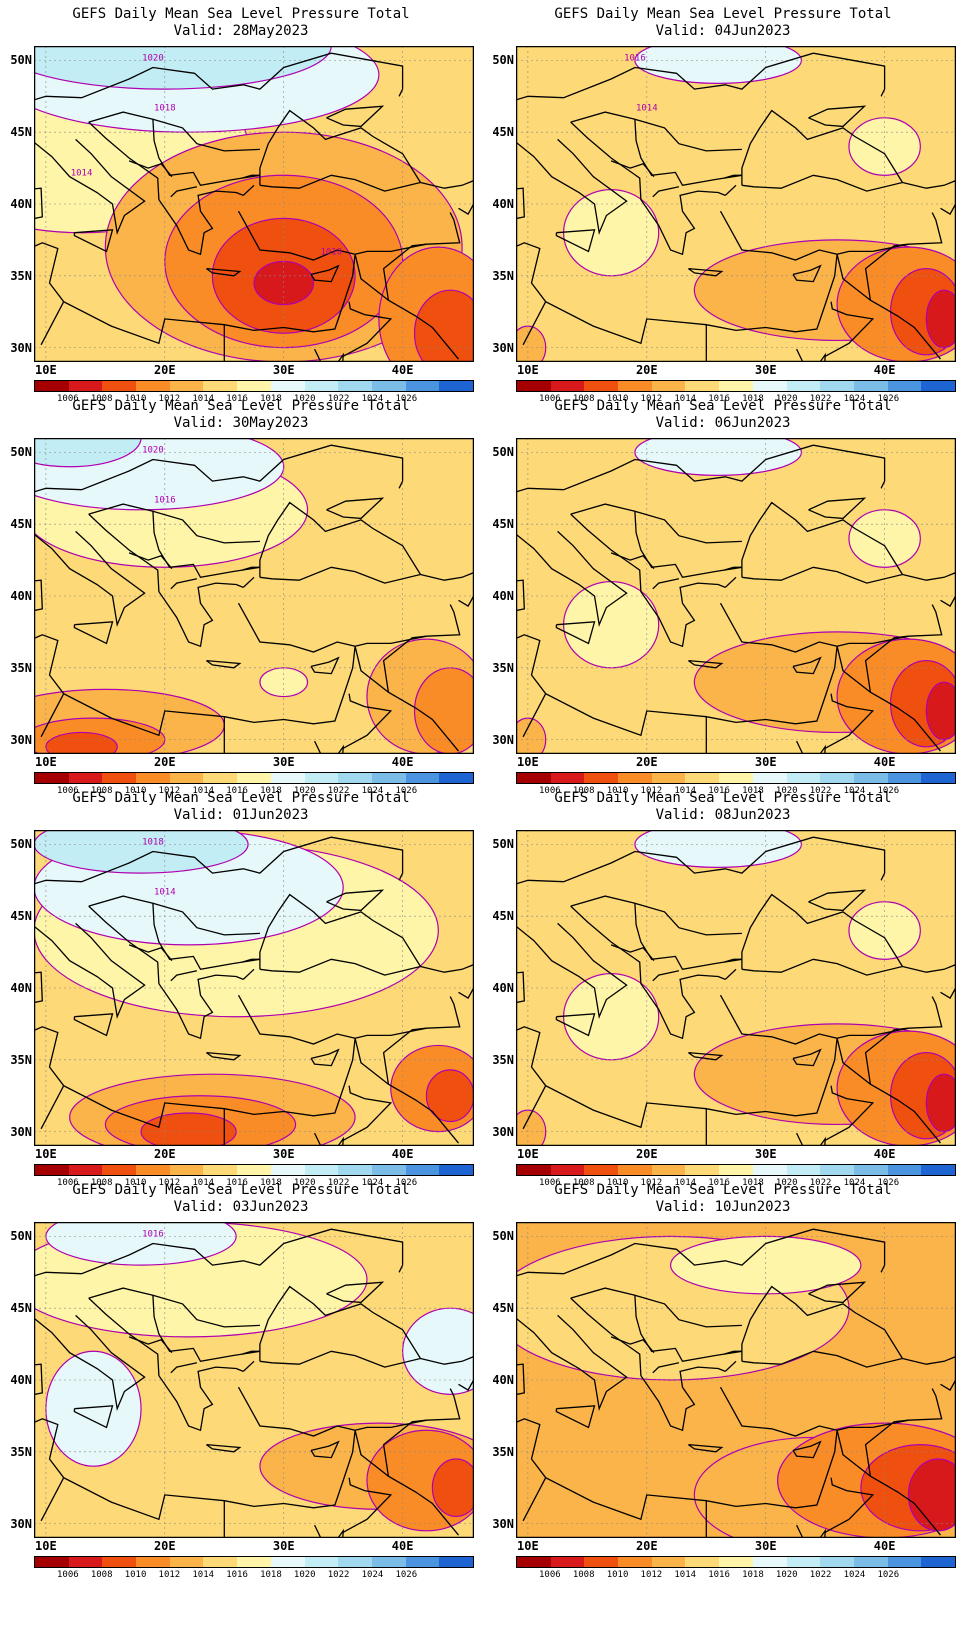 Image resolution: width=964 pixels, height=1640 pixels. What do you see at coordinates (854, 1183) in the screenshot?
I see `colorbar-label: 1024` at bounding box center [854, 1183].